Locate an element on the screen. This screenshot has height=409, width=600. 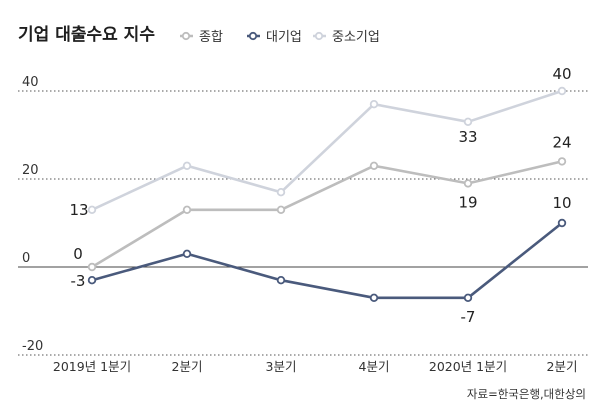
y-tick-label-20: 20 is located at coordinates (30, 170).